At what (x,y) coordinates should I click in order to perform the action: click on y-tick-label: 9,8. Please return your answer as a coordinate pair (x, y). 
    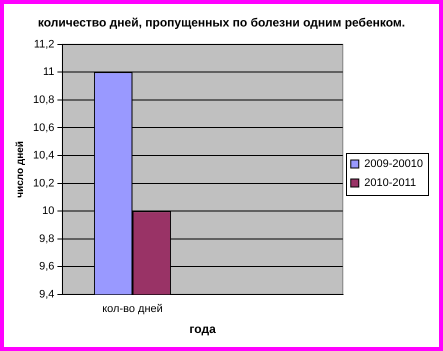
    Looking at the image, I should click on (46, 238).